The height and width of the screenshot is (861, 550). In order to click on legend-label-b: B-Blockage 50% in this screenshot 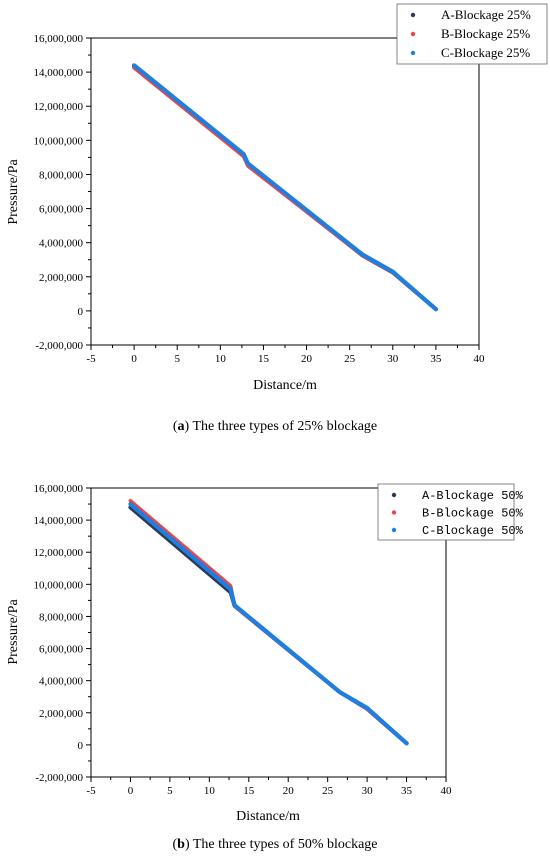, I will do `click(473, 514)`.